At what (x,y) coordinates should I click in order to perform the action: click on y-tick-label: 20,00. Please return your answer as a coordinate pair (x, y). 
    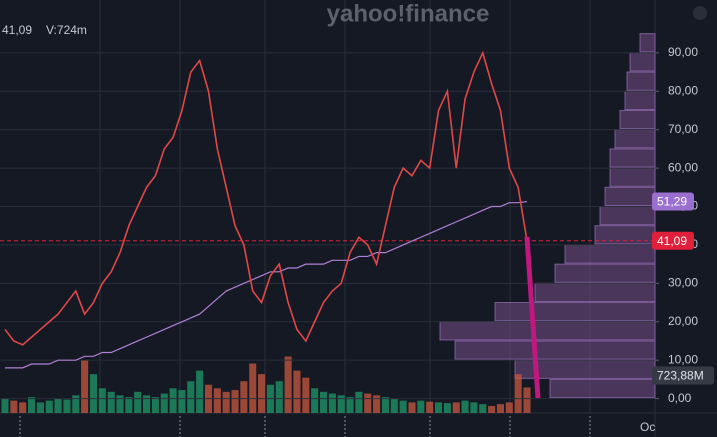
    Looking at the image, I should click on (683, 321).